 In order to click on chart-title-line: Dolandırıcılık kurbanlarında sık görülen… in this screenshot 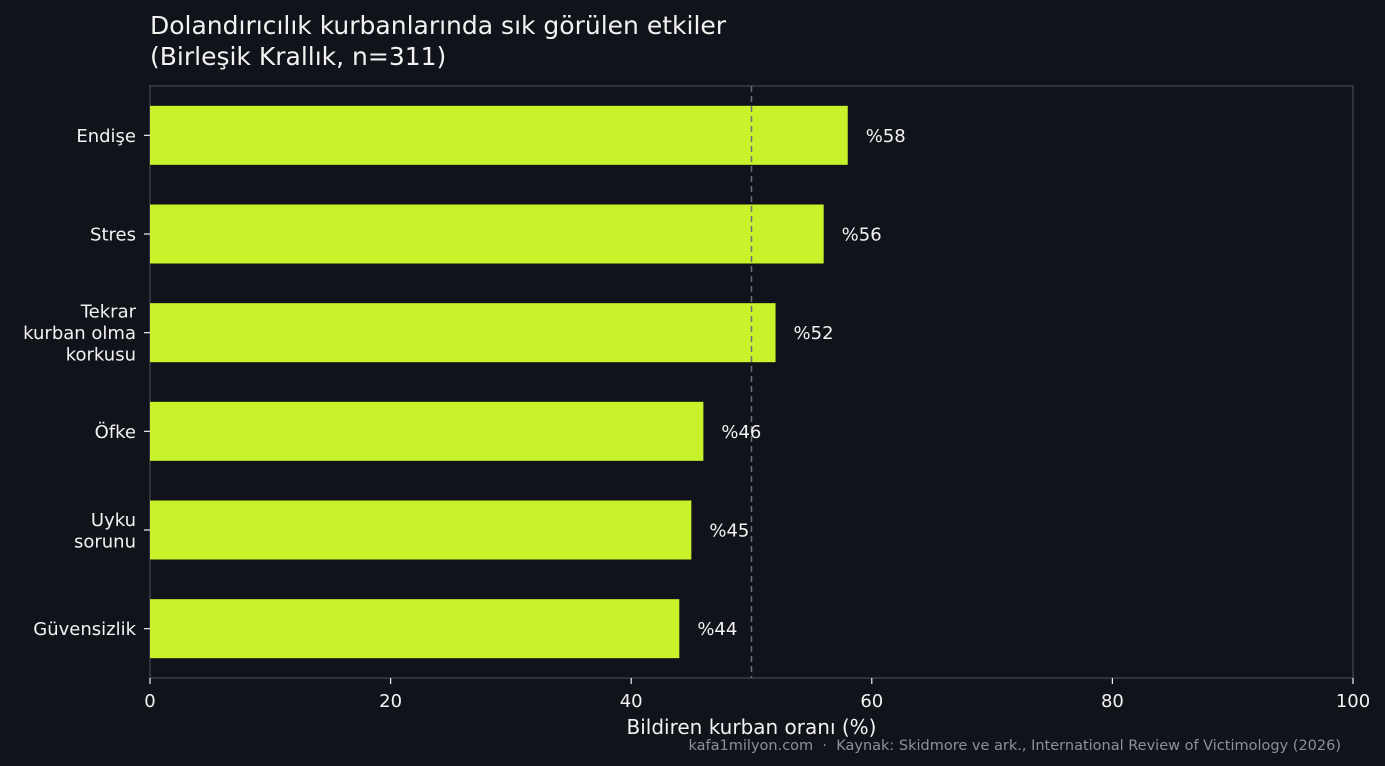, I will do `click(438, 25)`.